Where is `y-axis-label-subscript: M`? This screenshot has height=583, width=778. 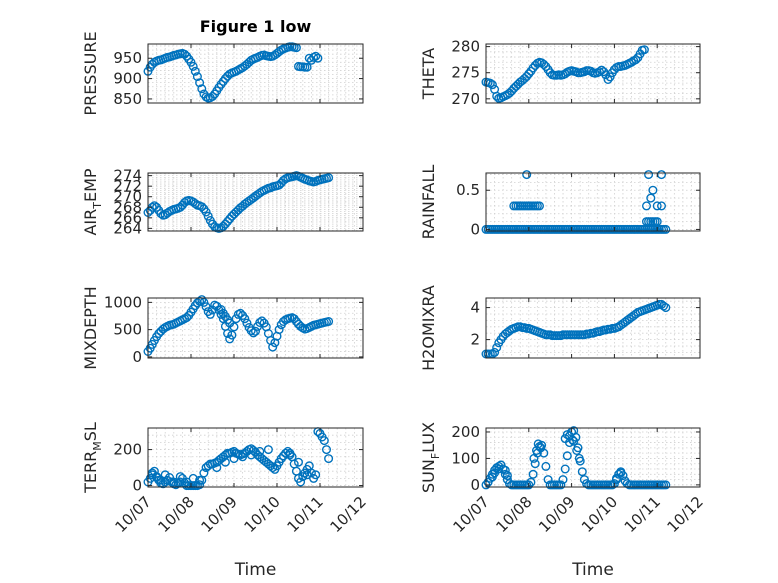 y-axis-label-subscript: M is located at coordinates (97, 446).